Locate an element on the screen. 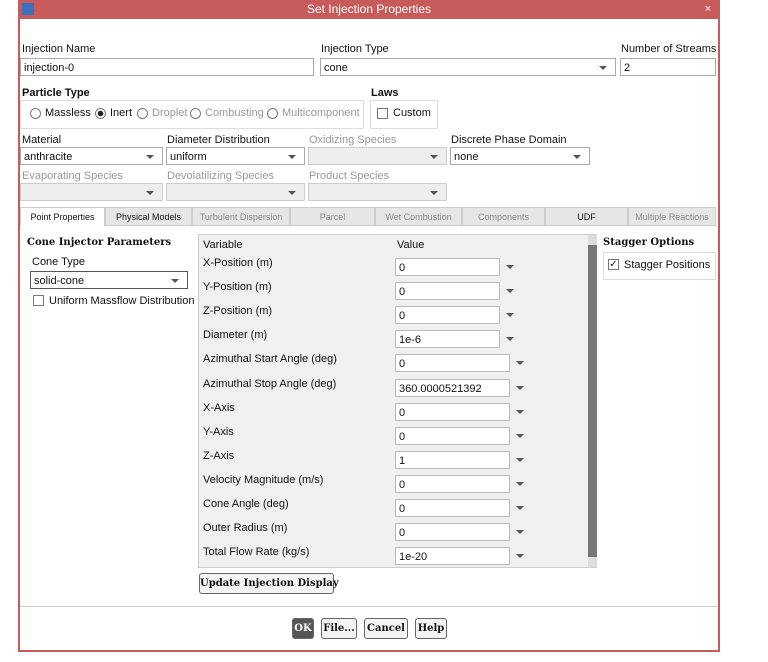 The width and height of the screenshot is (768, 662). spinner: 2 is located at coordinates (668, 67).